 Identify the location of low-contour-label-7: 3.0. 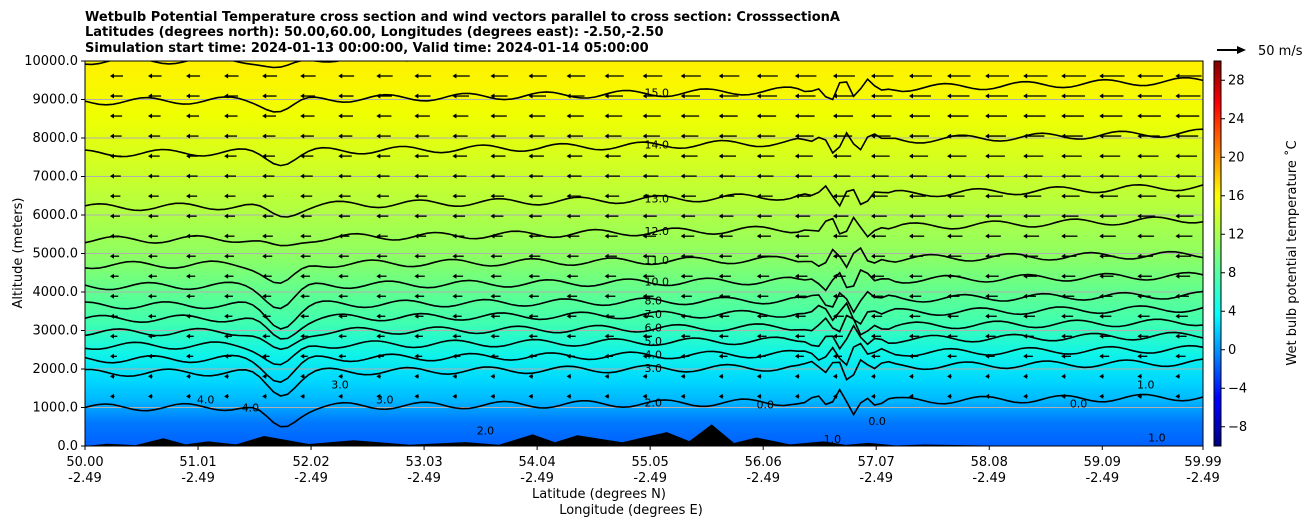
(385, 400).